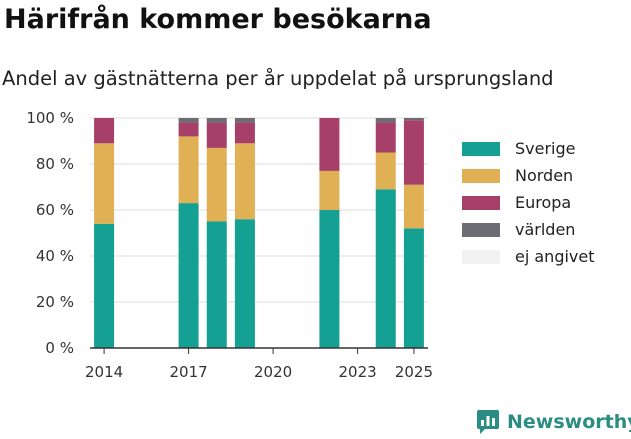 The width and height of the screenshot is (631, 439). What do you see at coordinates (543, 202) in the screenshot?
I see `legend-label: Europa` at bounding box center [543, 202].